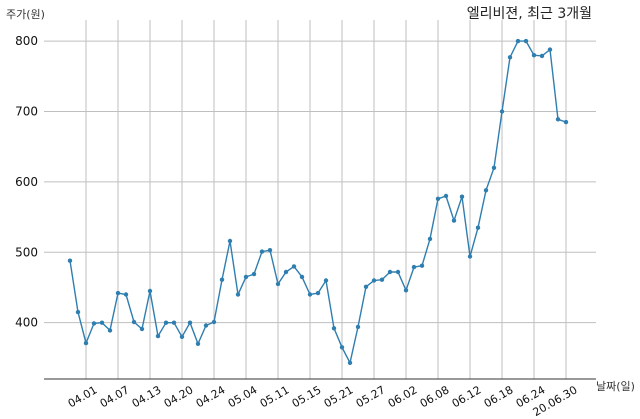 This screenshot has height=419, width=640. What do you see at coordinates (26, 41) in the screenshot?
I see `y-tick-label: 800` at bounding box center [26, 41].